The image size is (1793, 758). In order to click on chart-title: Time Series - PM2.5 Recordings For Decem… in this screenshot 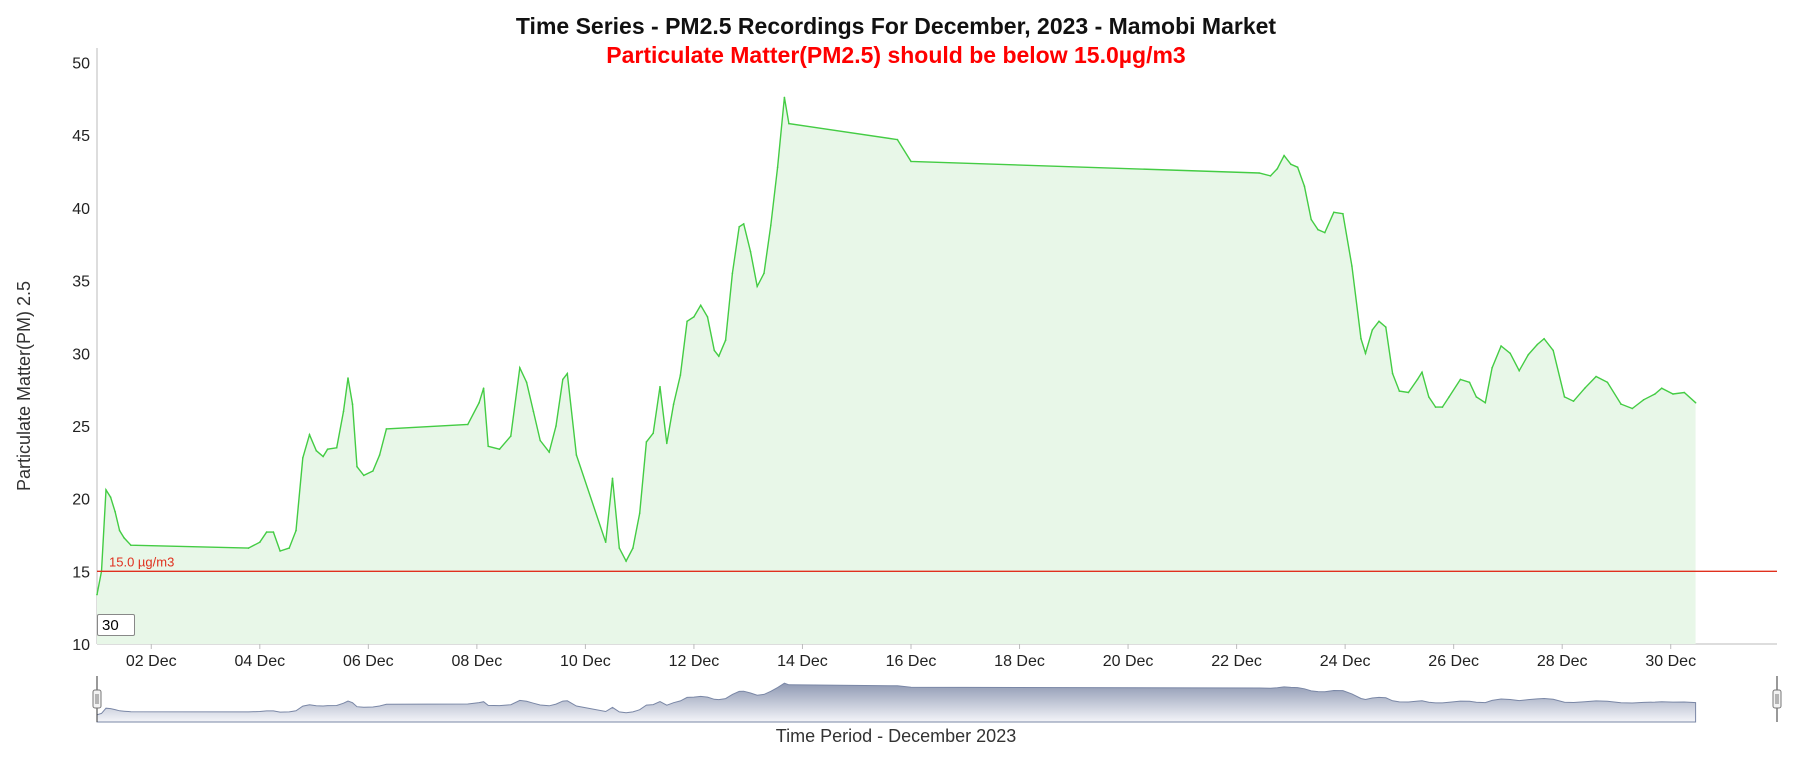, I will do `click(896, 26)`.